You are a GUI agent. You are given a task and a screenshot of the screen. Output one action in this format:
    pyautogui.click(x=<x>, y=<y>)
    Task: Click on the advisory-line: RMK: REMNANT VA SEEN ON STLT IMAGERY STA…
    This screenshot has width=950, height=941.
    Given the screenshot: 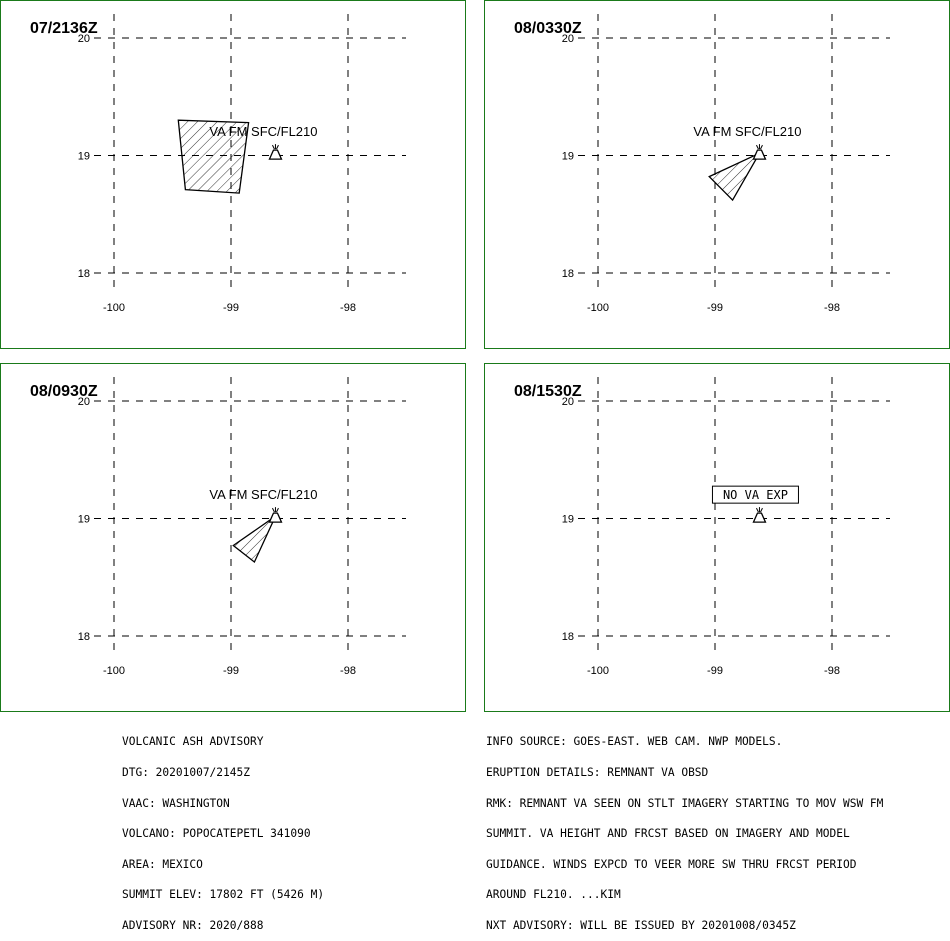 What is the action you would take?
    pyautogui.click(x=685, y=803)
    